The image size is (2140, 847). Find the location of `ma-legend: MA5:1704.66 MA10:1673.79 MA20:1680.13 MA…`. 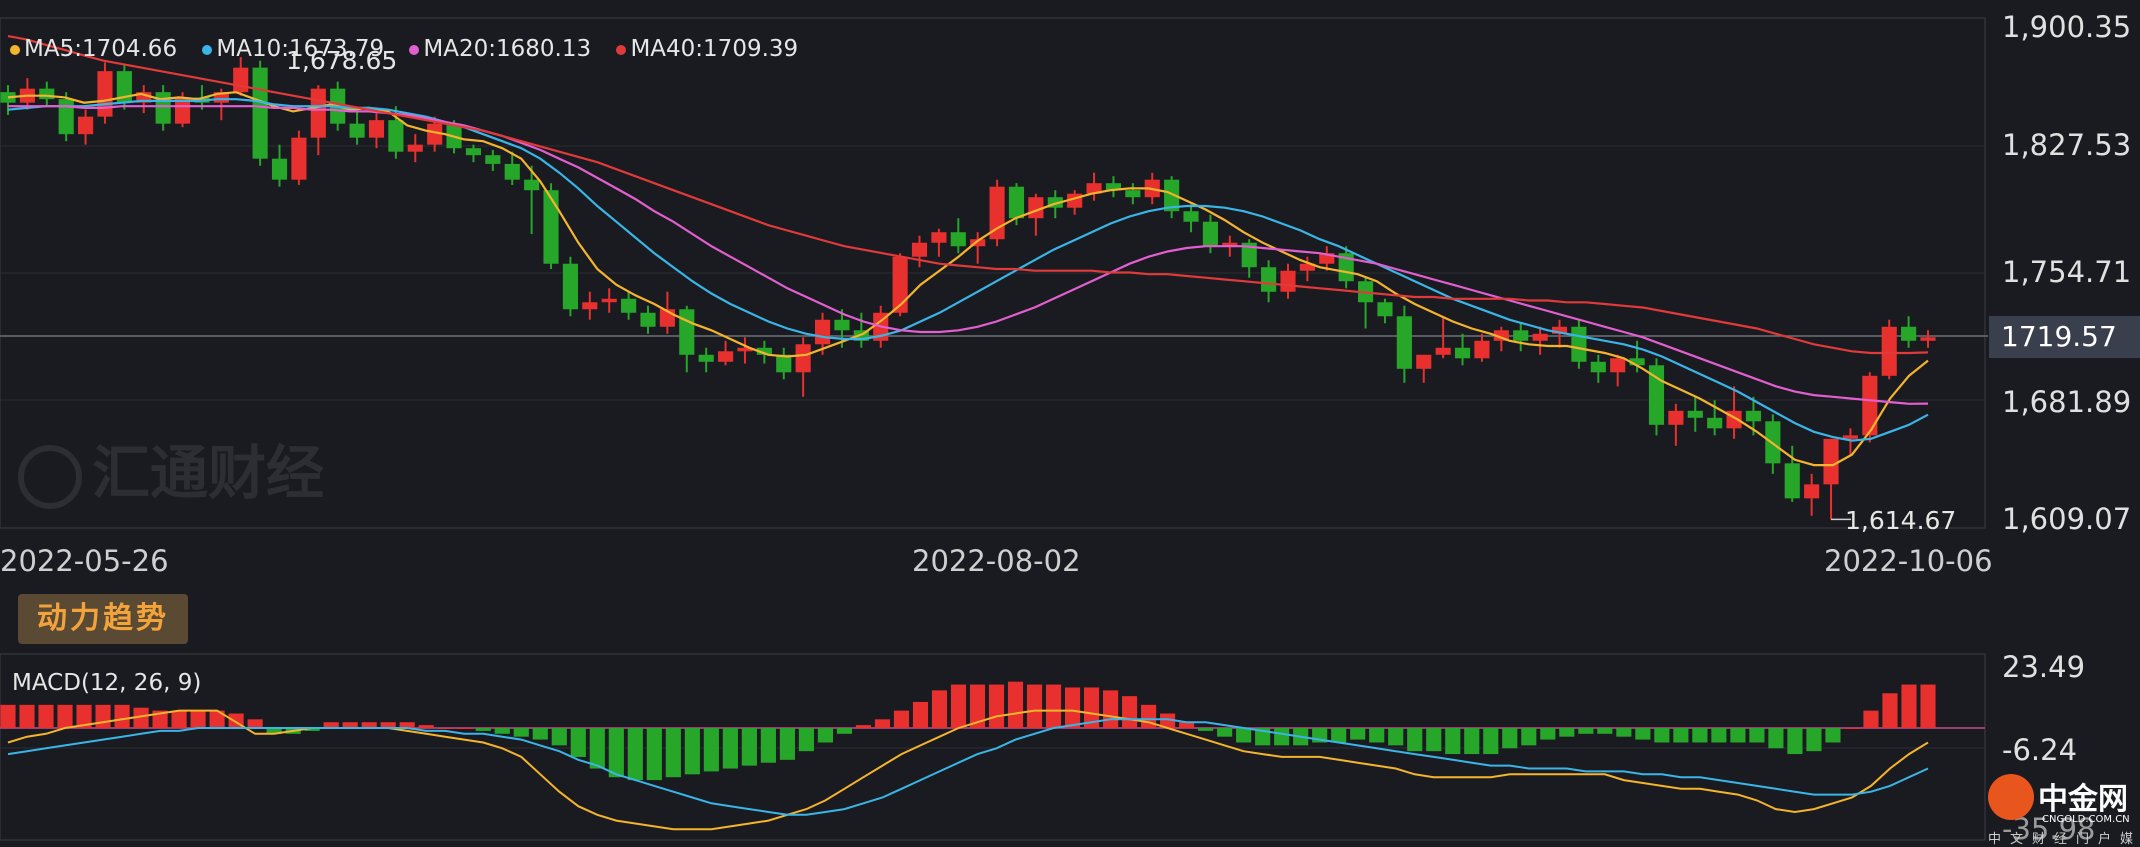

ma-legend: MA5:1704.66 MA10:1673.79 MA20:1680.13 MA… is located at coordinates (413, 49).